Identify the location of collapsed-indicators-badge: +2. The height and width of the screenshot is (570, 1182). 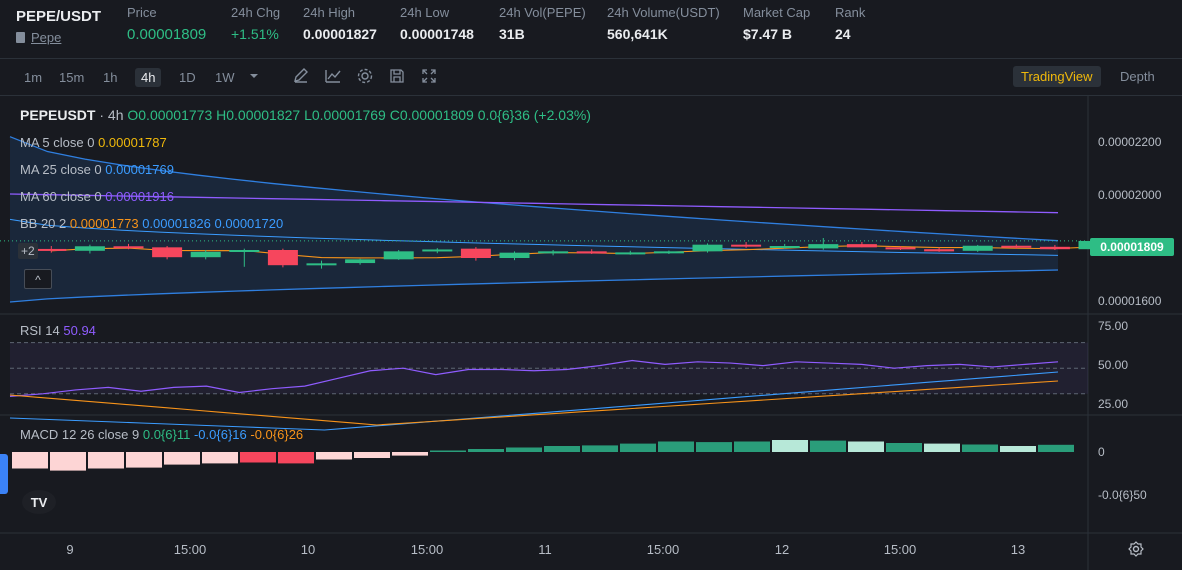
(28, 251).